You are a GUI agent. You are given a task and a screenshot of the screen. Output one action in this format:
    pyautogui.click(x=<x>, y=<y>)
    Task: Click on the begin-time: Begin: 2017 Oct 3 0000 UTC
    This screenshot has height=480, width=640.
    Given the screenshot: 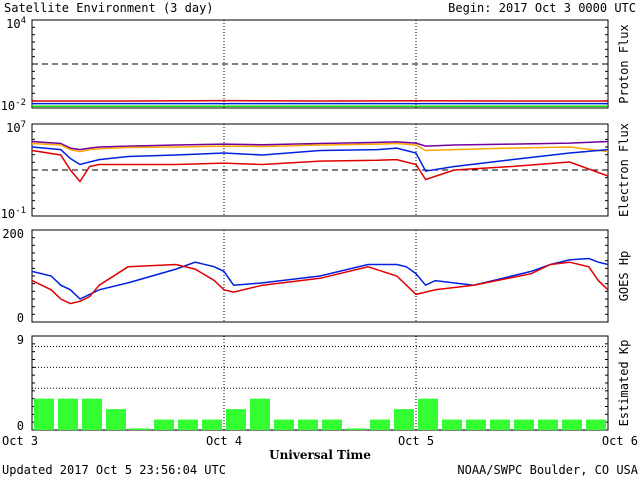 What is the action you would take?
    pyautogui.click(x=542, y=8)
    